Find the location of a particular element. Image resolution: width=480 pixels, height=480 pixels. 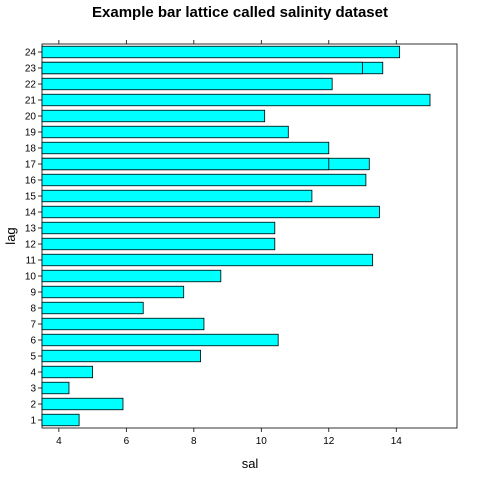

y-tick-label-7: 7 is located at coordinates (33, 325).